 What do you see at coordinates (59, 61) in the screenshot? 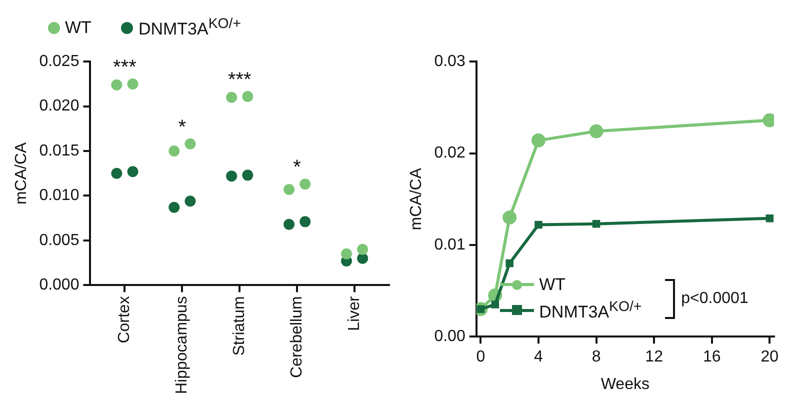
I see `y-tick-label: 0.025` at bounding box center [59, 61].